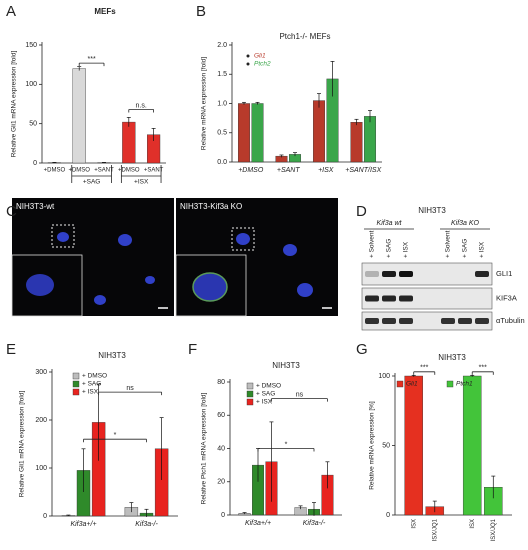 The height and width of the screenshot is (550, 528). Describe the element at coordinates (141, 105) in the screenshot. I see `sig-label: n.s.` at that location.